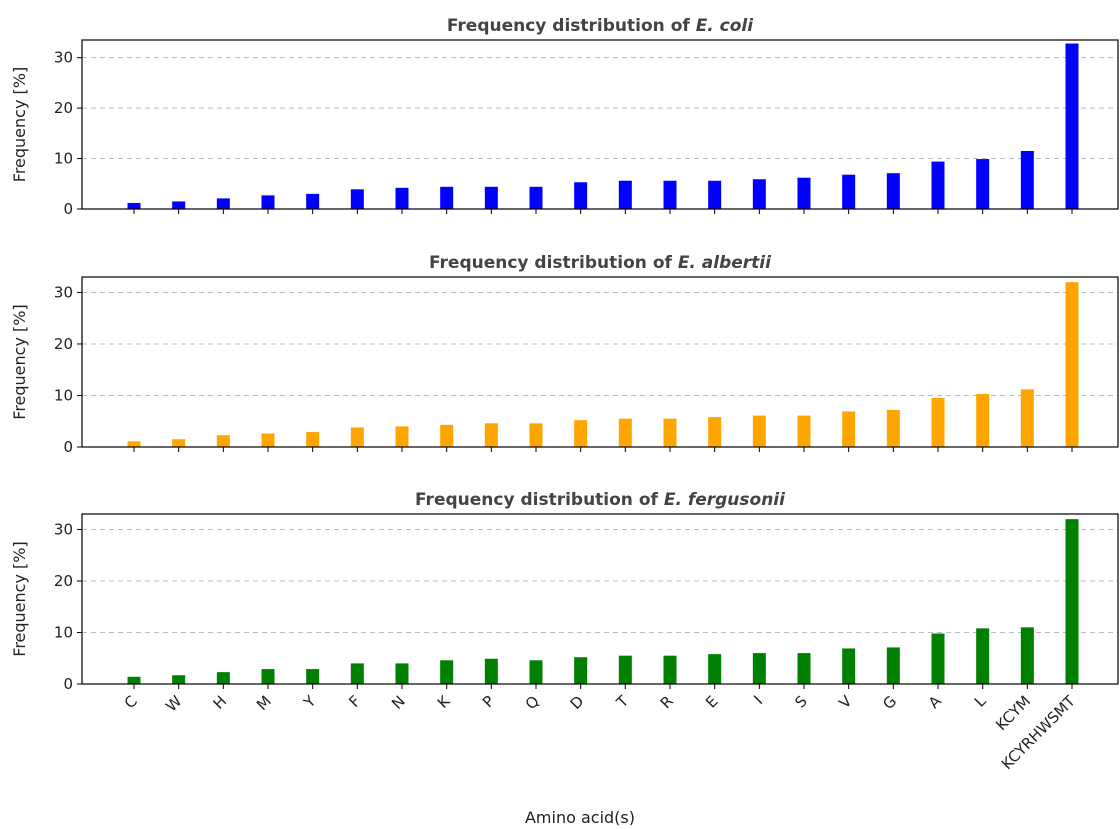 This screenshot has width=1120, height=829. What do you see at coordinates (846, 702) in the screenshot?
I see `x-tick-label-v: V` at bounding box center [846, 702].